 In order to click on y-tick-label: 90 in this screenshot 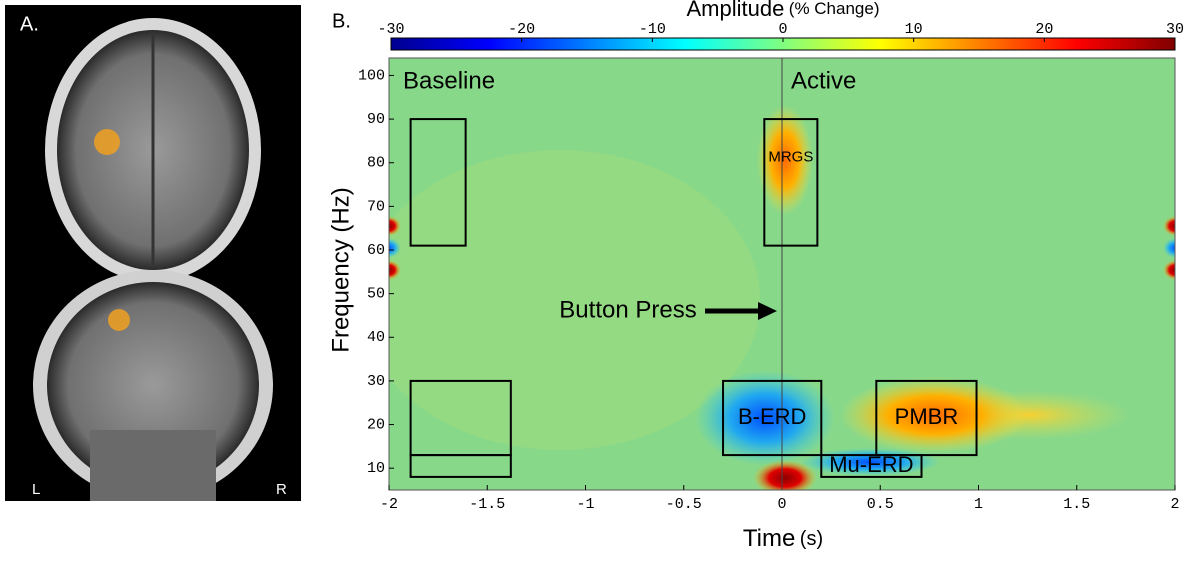, I will do `click(376, 119)`.